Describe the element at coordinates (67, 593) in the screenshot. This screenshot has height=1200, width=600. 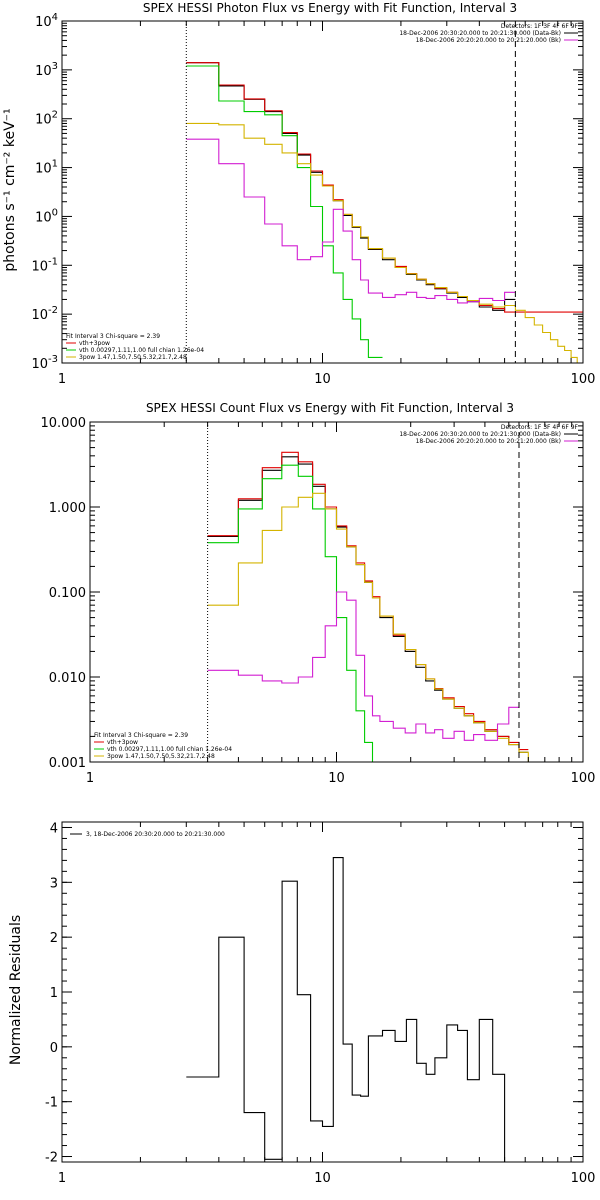
I see `y-tick-label: 0.100` at that location.